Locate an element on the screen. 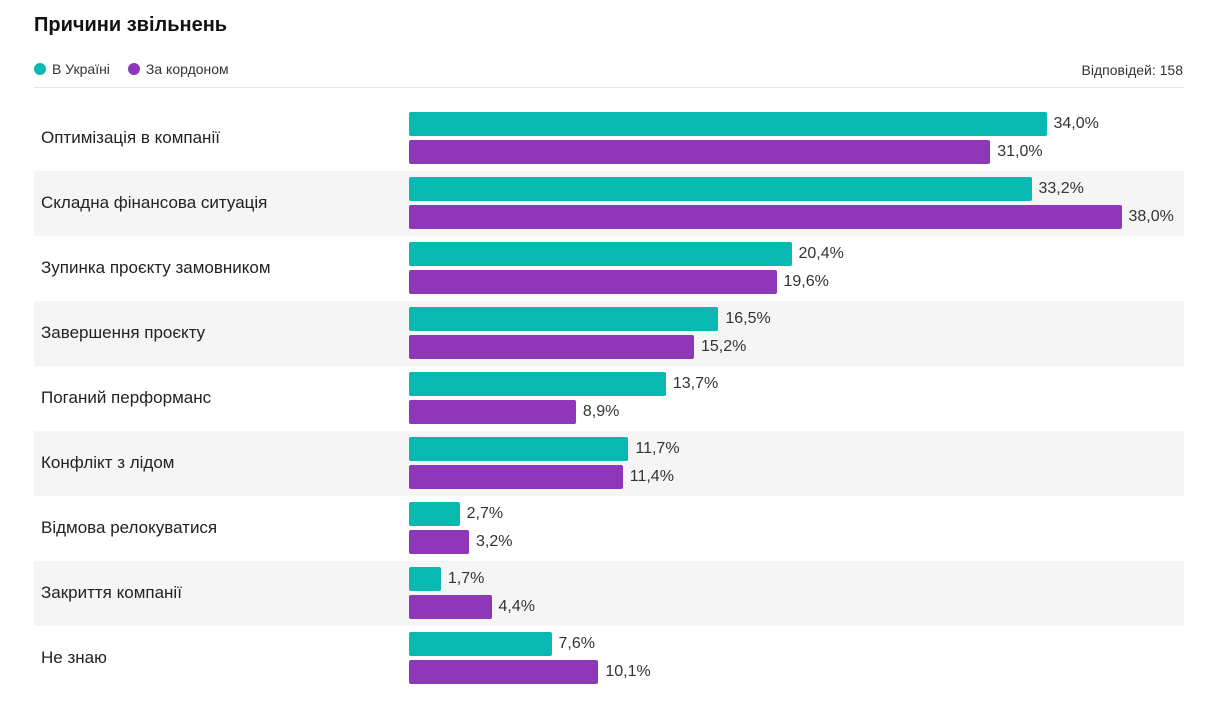 The width and height of the screenshot is (1215, 706). value-label-abroad: 3,2% is located at coordinates (494, 541).